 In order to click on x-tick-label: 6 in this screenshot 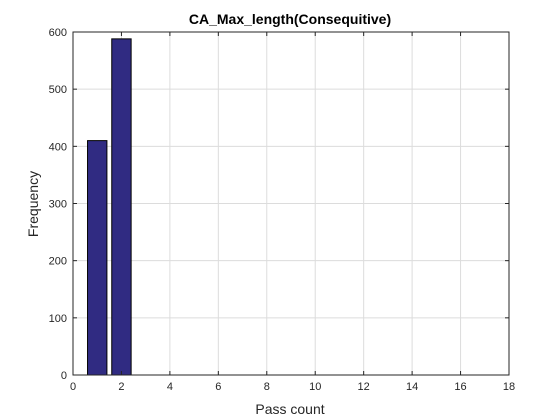, I will do `click(218, 387)`.